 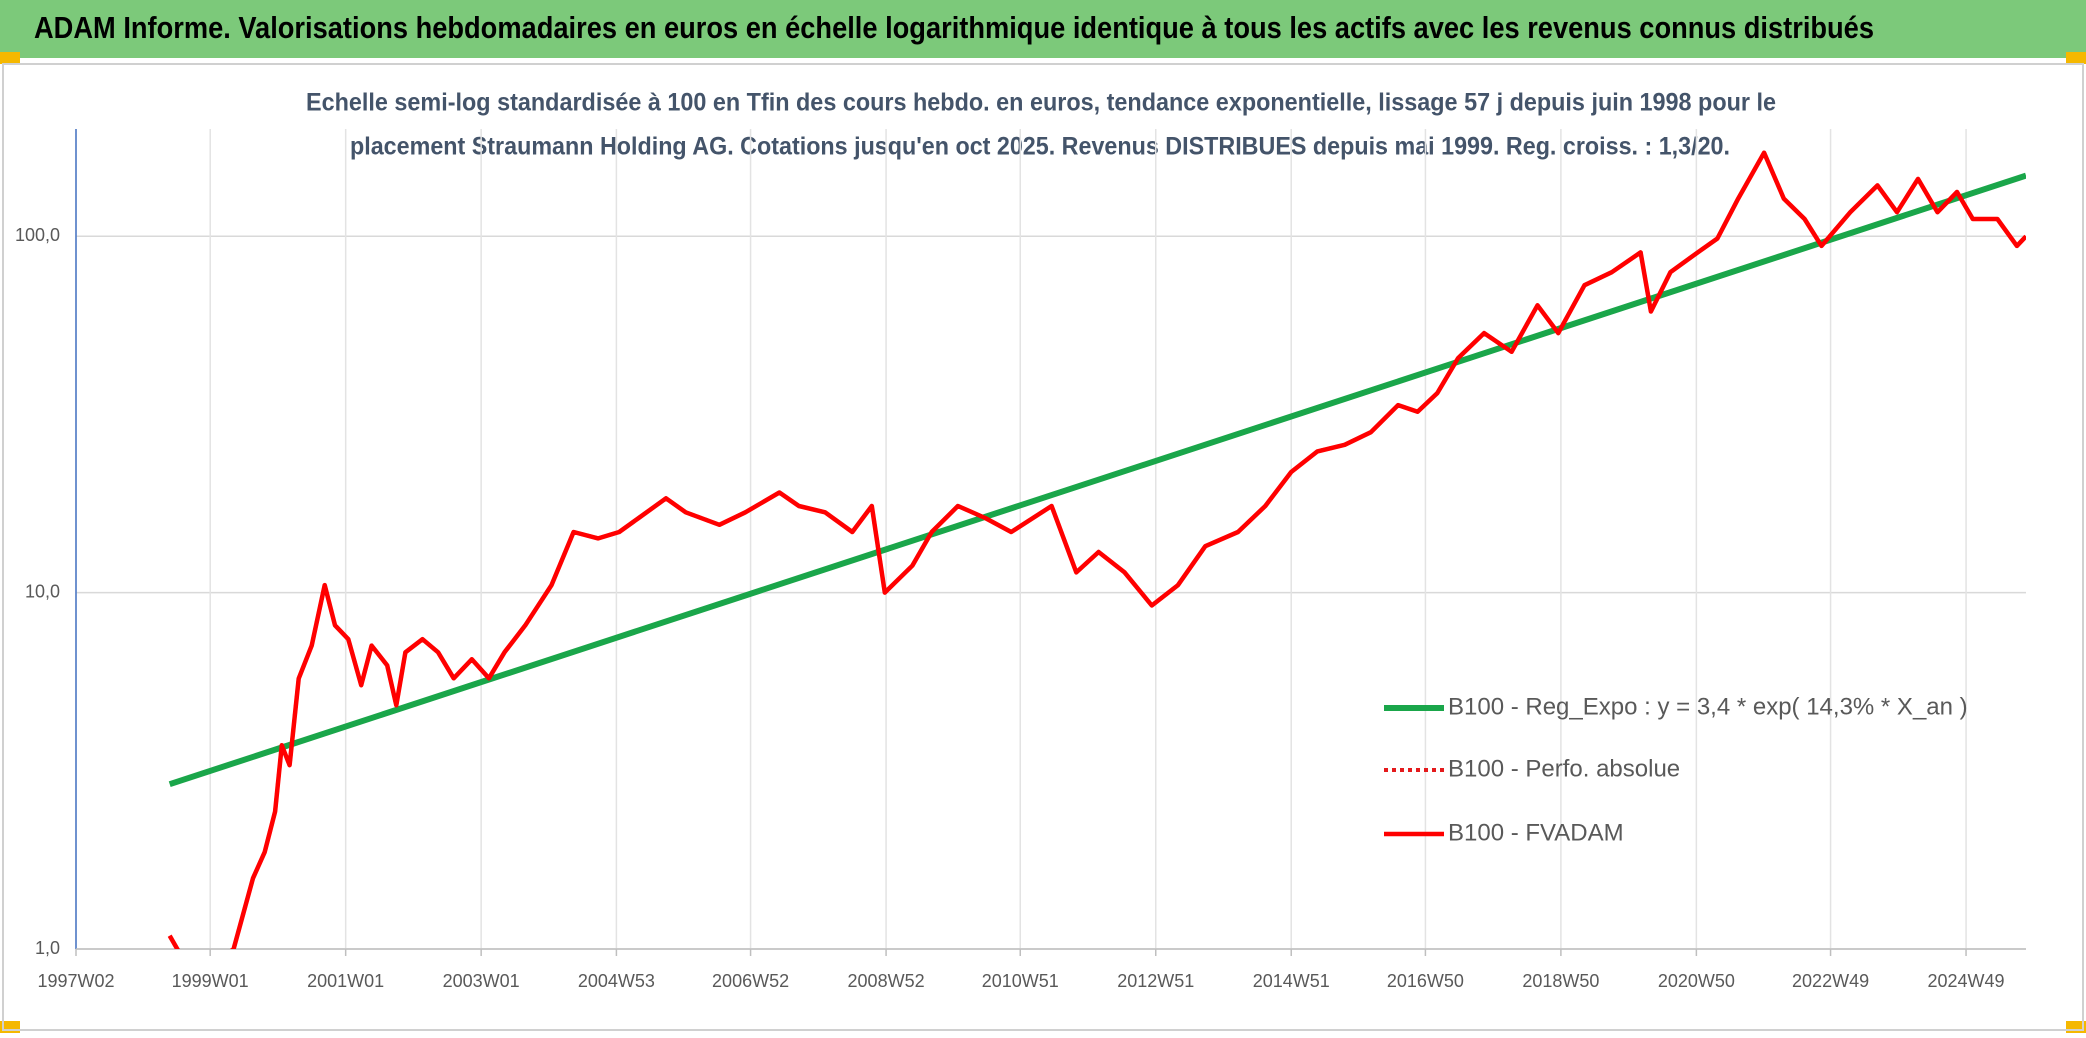 I want to click on x-tick-label: 1999W01, so click(x=210, y=981).